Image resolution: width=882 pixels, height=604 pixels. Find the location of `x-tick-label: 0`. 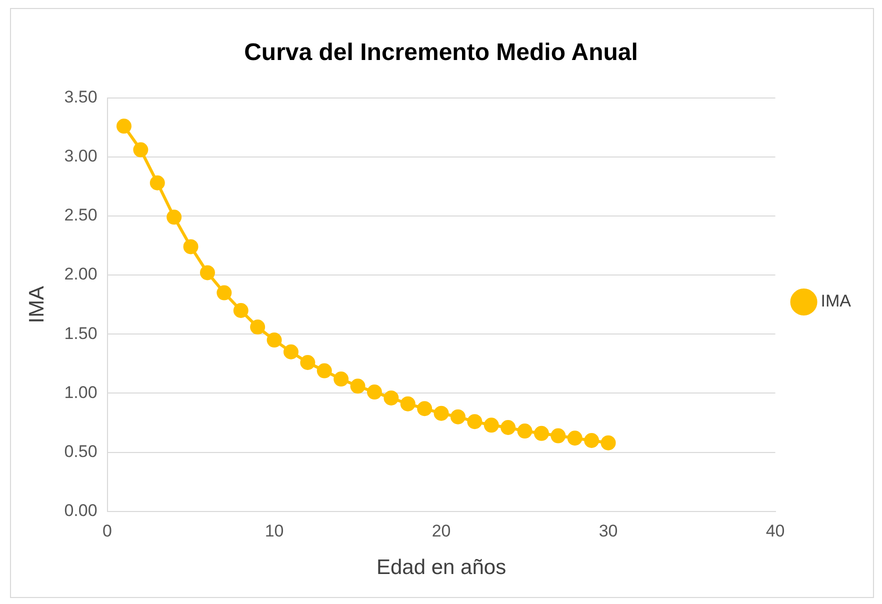

x-tick-label: 0 is located at coordinates (107, 530).